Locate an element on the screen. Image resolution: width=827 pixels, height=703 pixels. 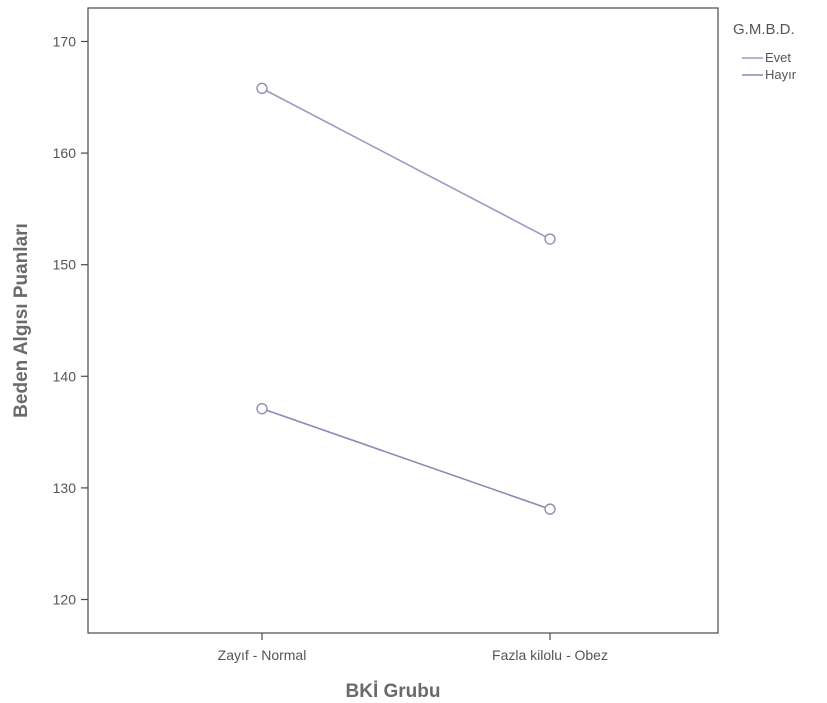
y-tick-label: 160 is located at coordinates (65, 153).